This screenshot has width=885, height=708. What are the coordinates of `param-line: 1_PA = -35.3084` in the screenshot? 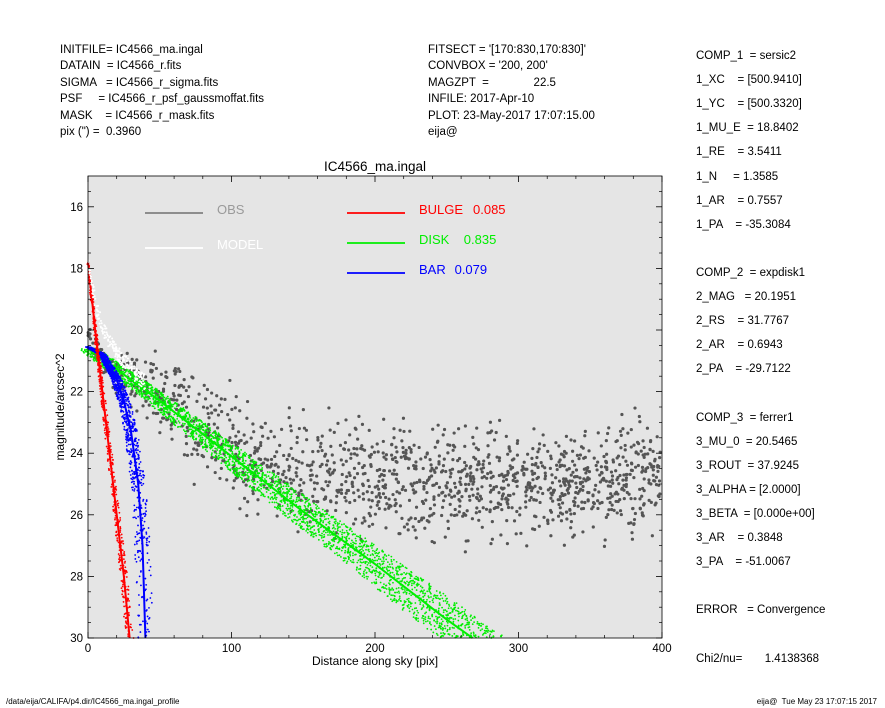 It's located at (743, 224).